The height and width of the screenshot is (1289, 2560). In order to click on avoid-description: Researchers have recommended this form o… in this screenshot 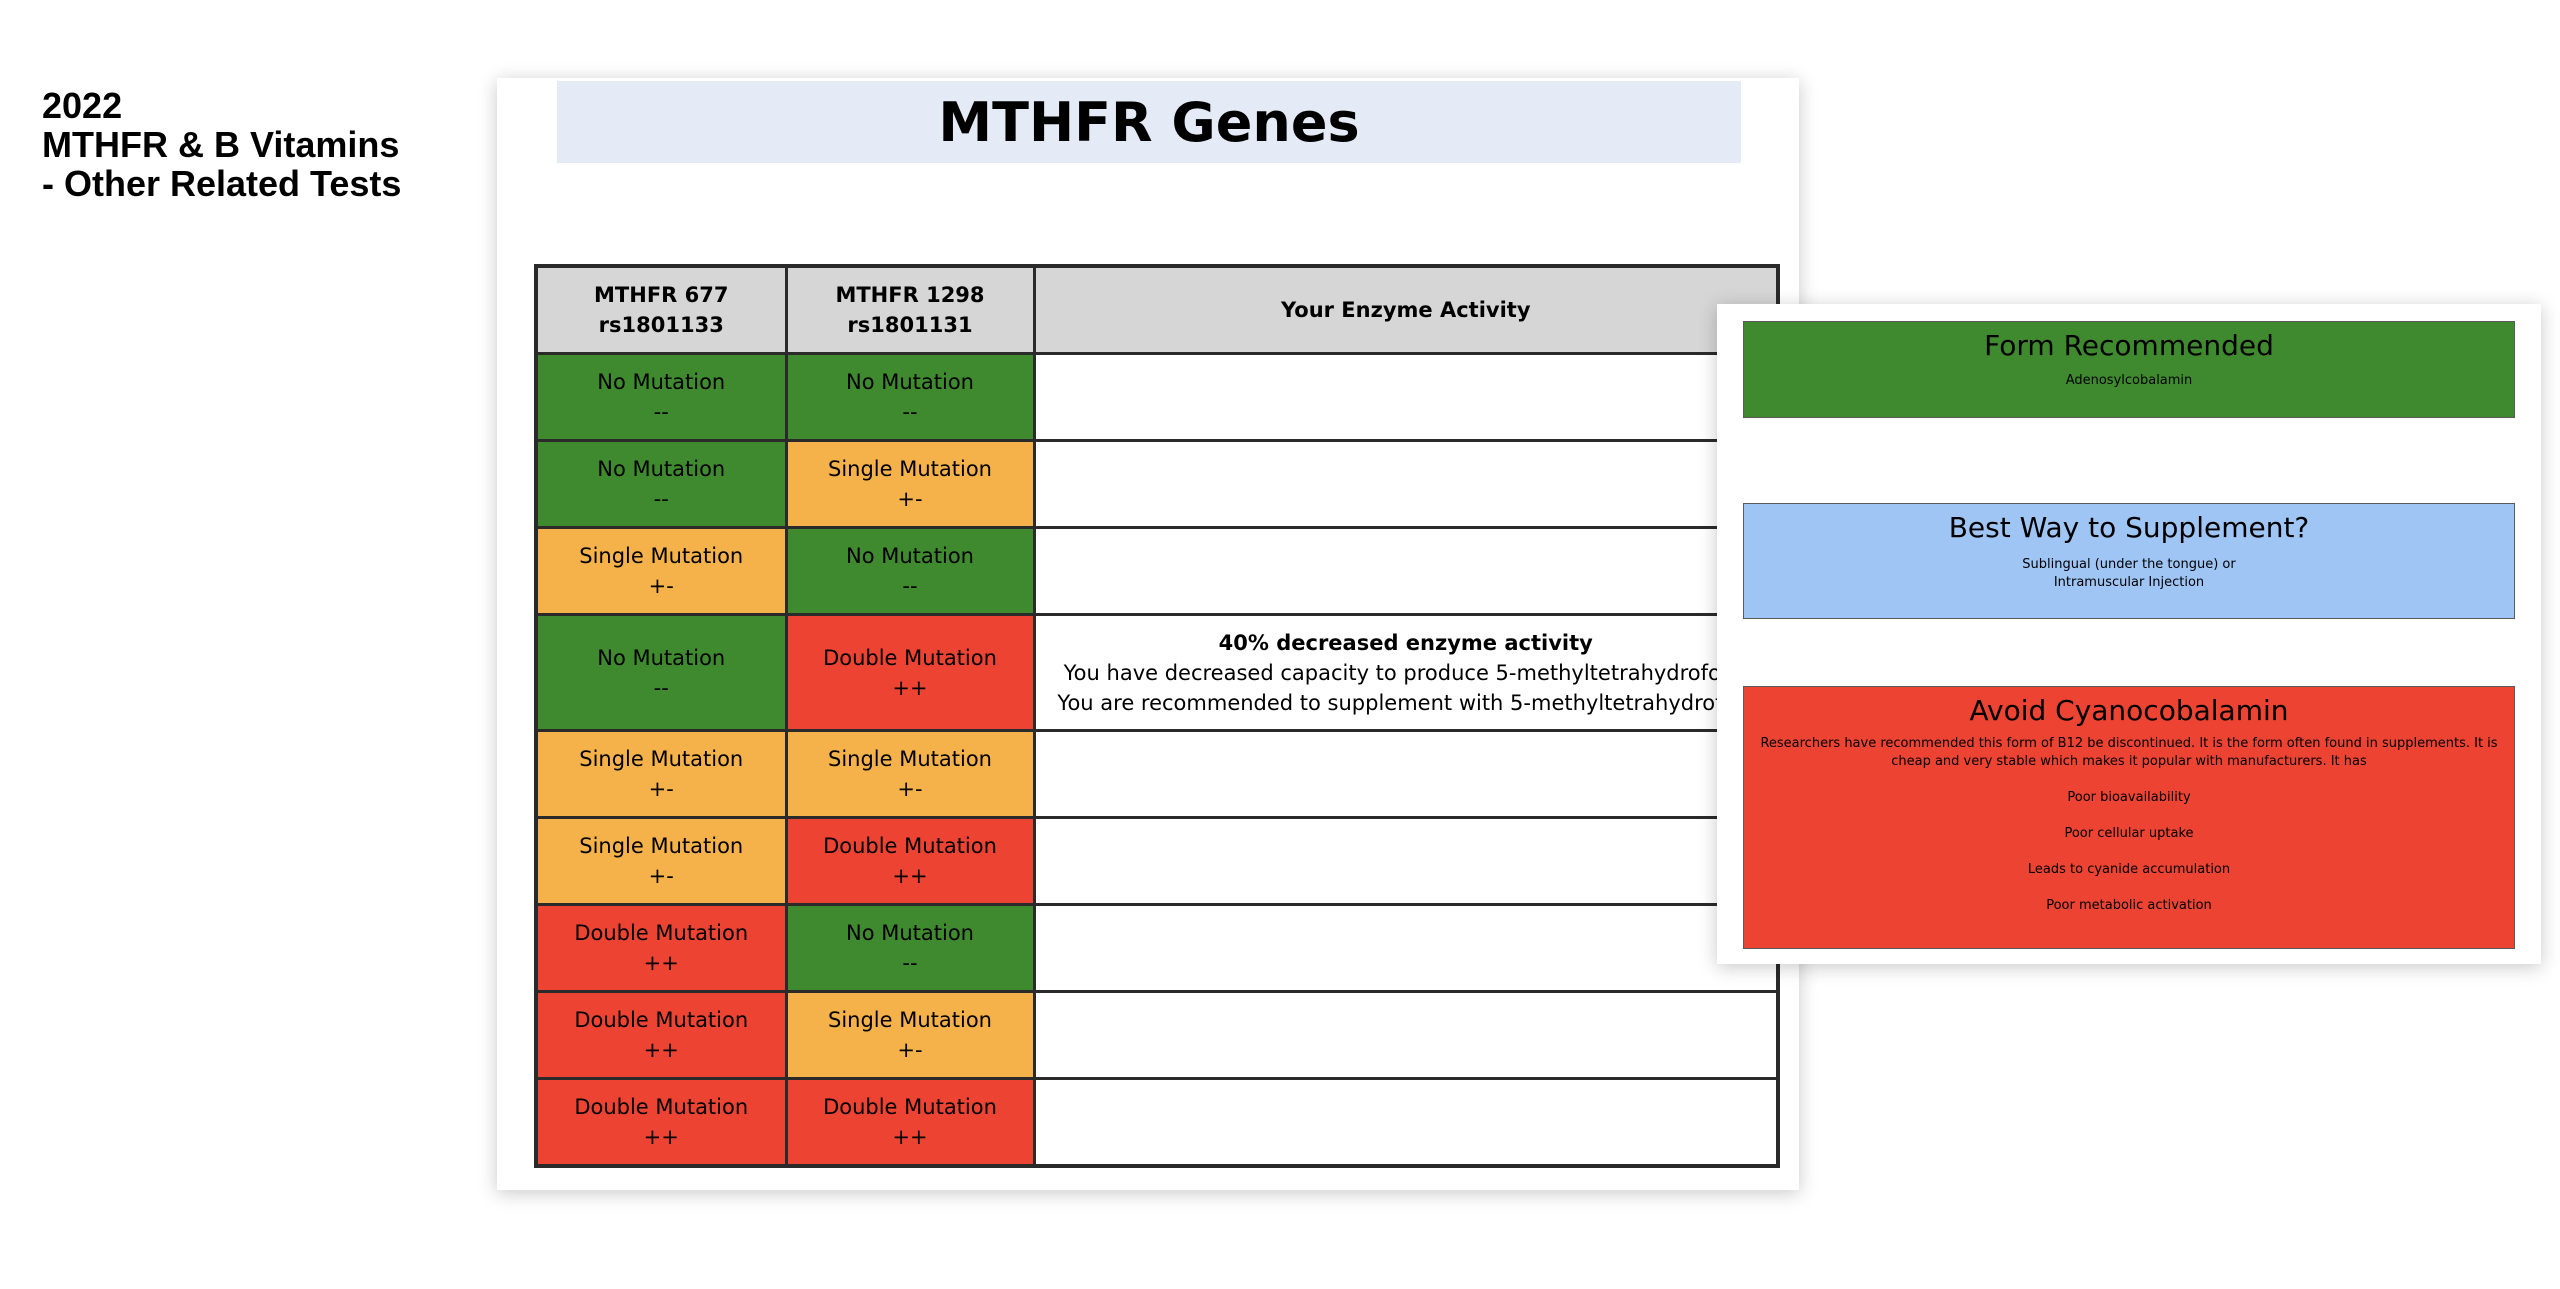, I will do `click(2129, 752)`.